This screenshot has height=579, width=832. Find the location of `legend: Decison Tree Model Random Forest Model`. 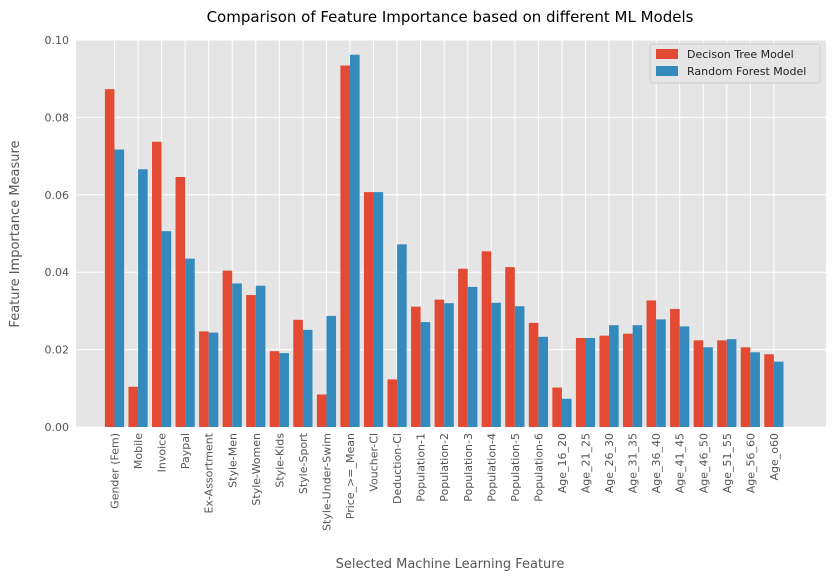

legend: Decison Tree Model Random Forest Model is located at coordinates (735, 63).